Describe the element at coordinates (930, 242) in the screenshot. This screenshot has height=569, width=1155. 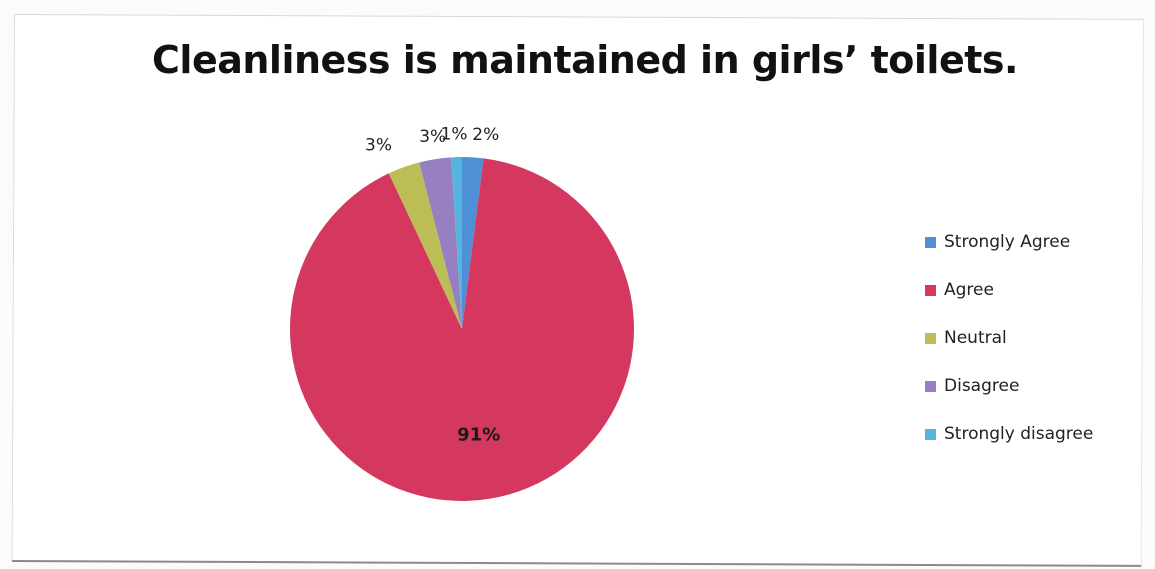
I see `legend-swatch-strongly-agree` at that location.